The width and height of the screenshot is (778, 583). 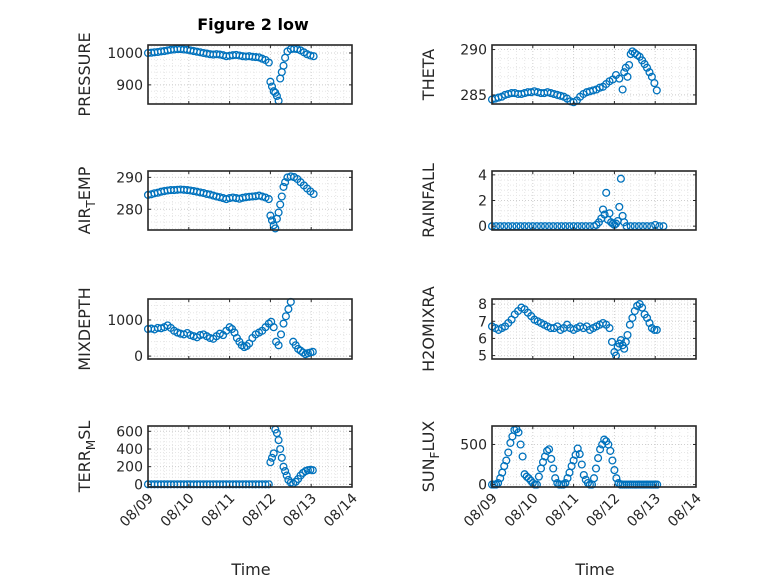 I want to click on y-tick-label: 5, so click(x=482, y=357).